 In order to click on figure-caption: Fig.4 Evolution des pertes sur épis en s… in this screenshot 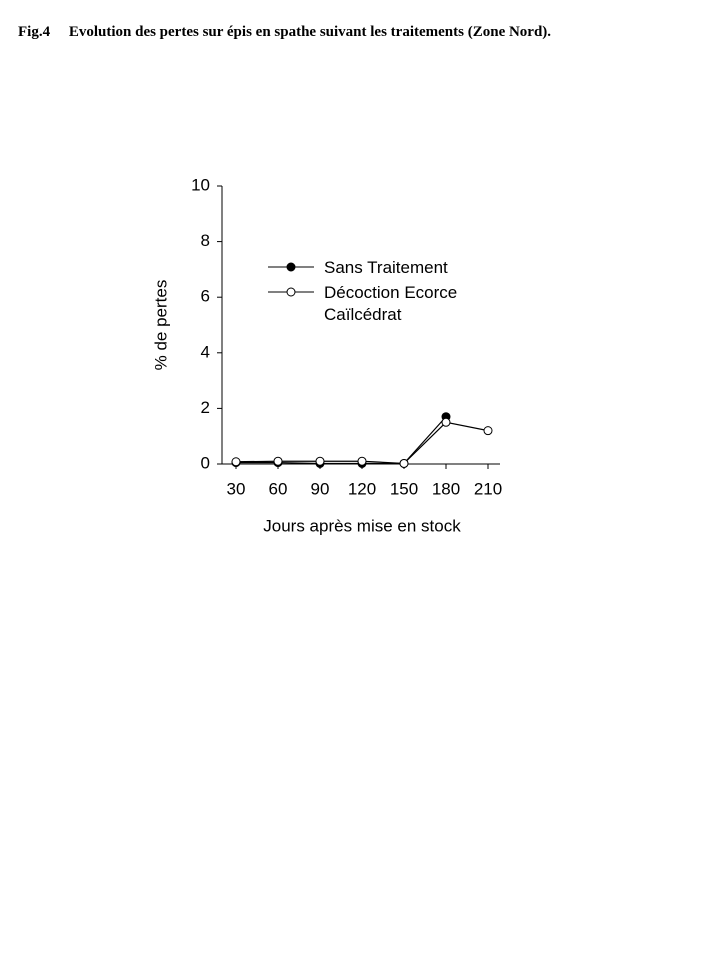, I will do `click(285, 32)`.